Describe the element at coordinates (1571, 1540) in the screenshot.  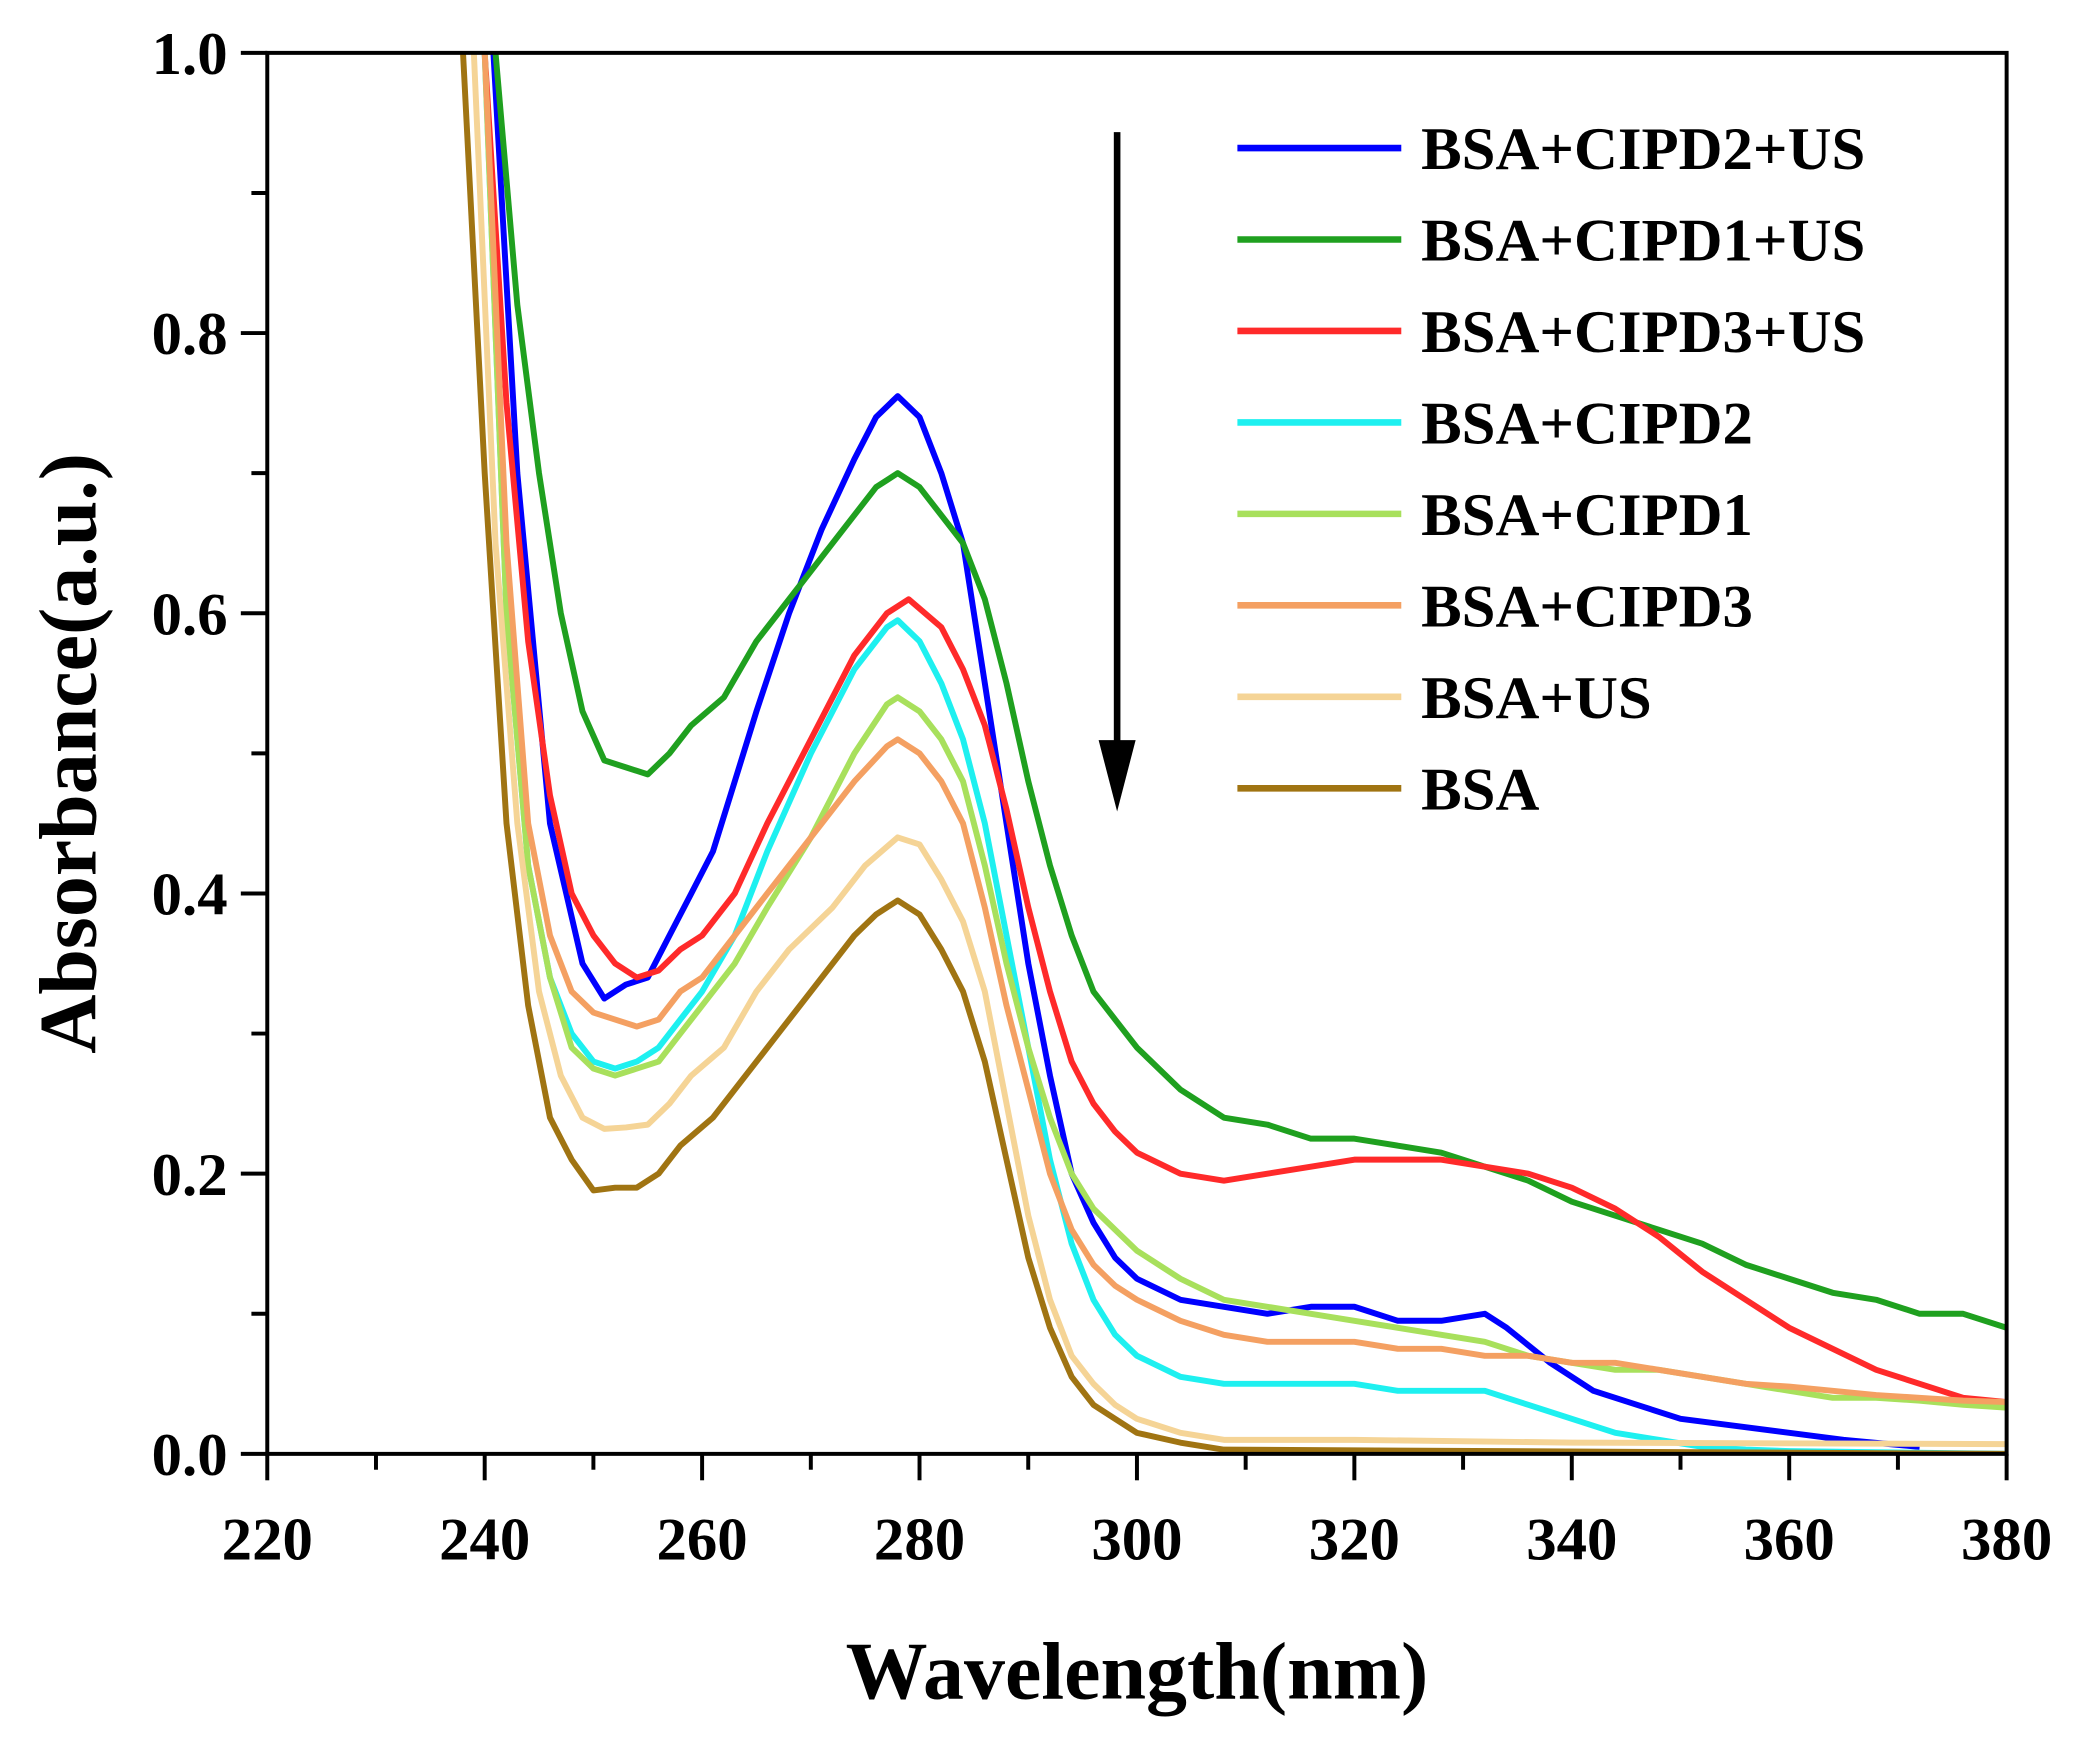
I see `x-tick-label: 340` at that location.